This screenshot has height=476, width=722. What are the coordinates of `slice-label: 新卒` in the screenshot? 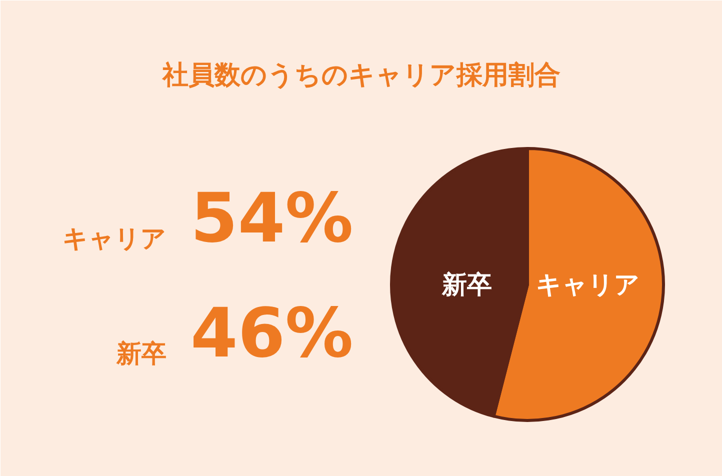 It's located at (466, 284).